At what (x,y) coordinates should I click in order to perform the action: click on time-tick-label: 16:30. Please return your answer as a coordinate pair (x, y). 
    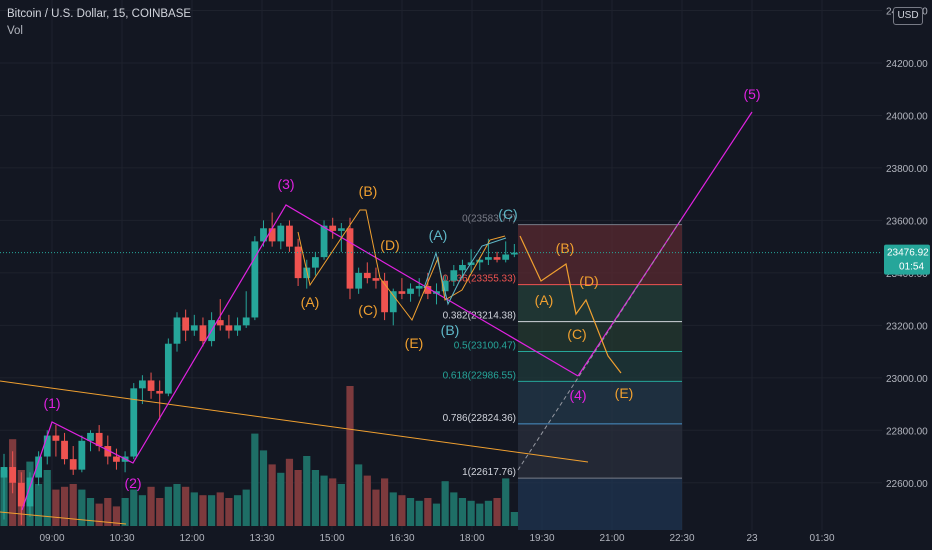
    Looking at the image, I should click on (401, 538).